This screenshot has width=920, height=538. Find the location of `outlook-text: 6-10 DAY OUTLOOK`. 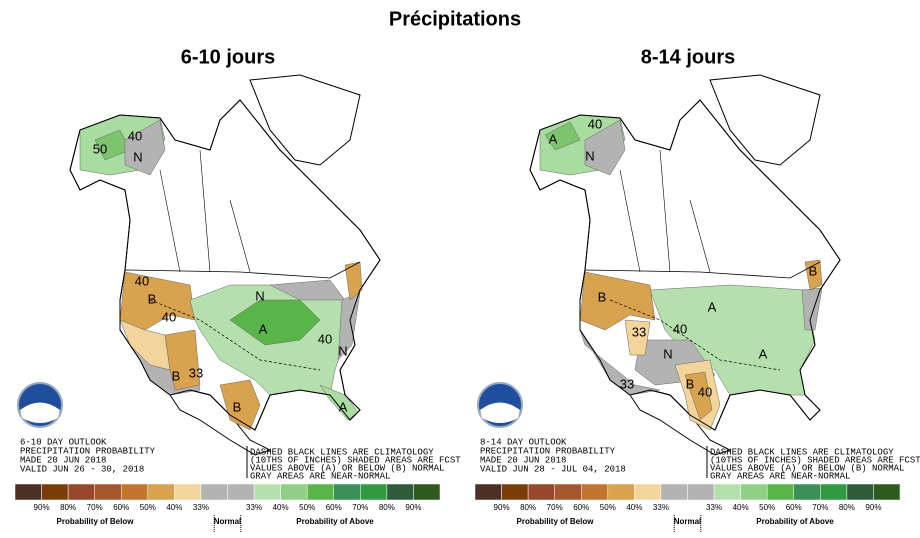

outlook-text: 6-10 DAY OUTLOOK is located at coordinates (63, 442).